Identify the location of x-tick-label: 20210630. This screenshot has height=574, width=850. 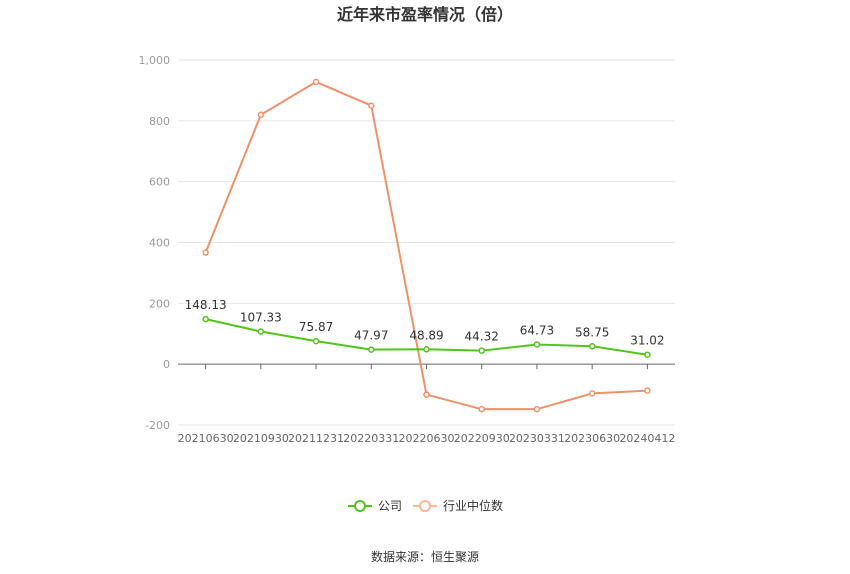
(206, 438).